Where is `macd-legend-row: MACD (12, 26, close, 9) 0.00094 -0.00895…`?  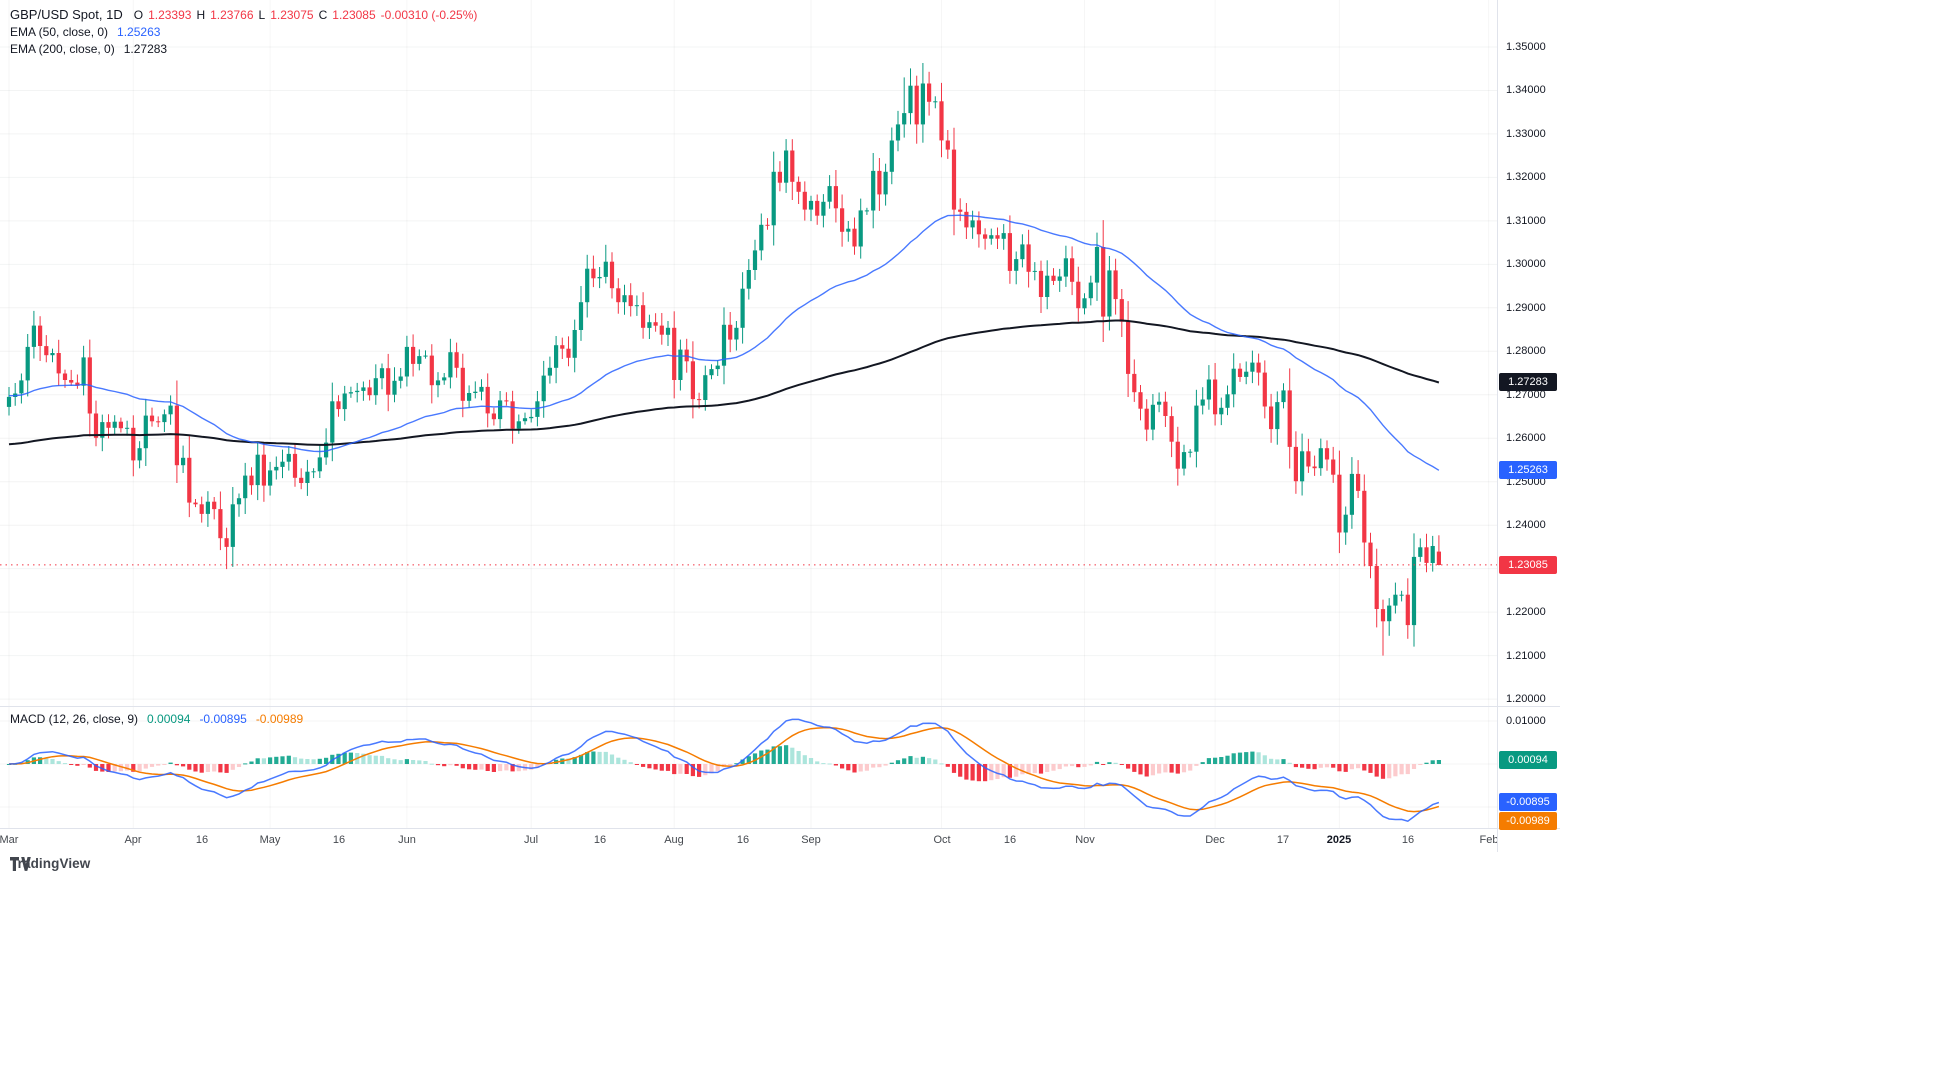
macd-legend-row: MACD (12, 26, close, 9) 0.00094 -0.00895… is located at coordinates (156, 719).